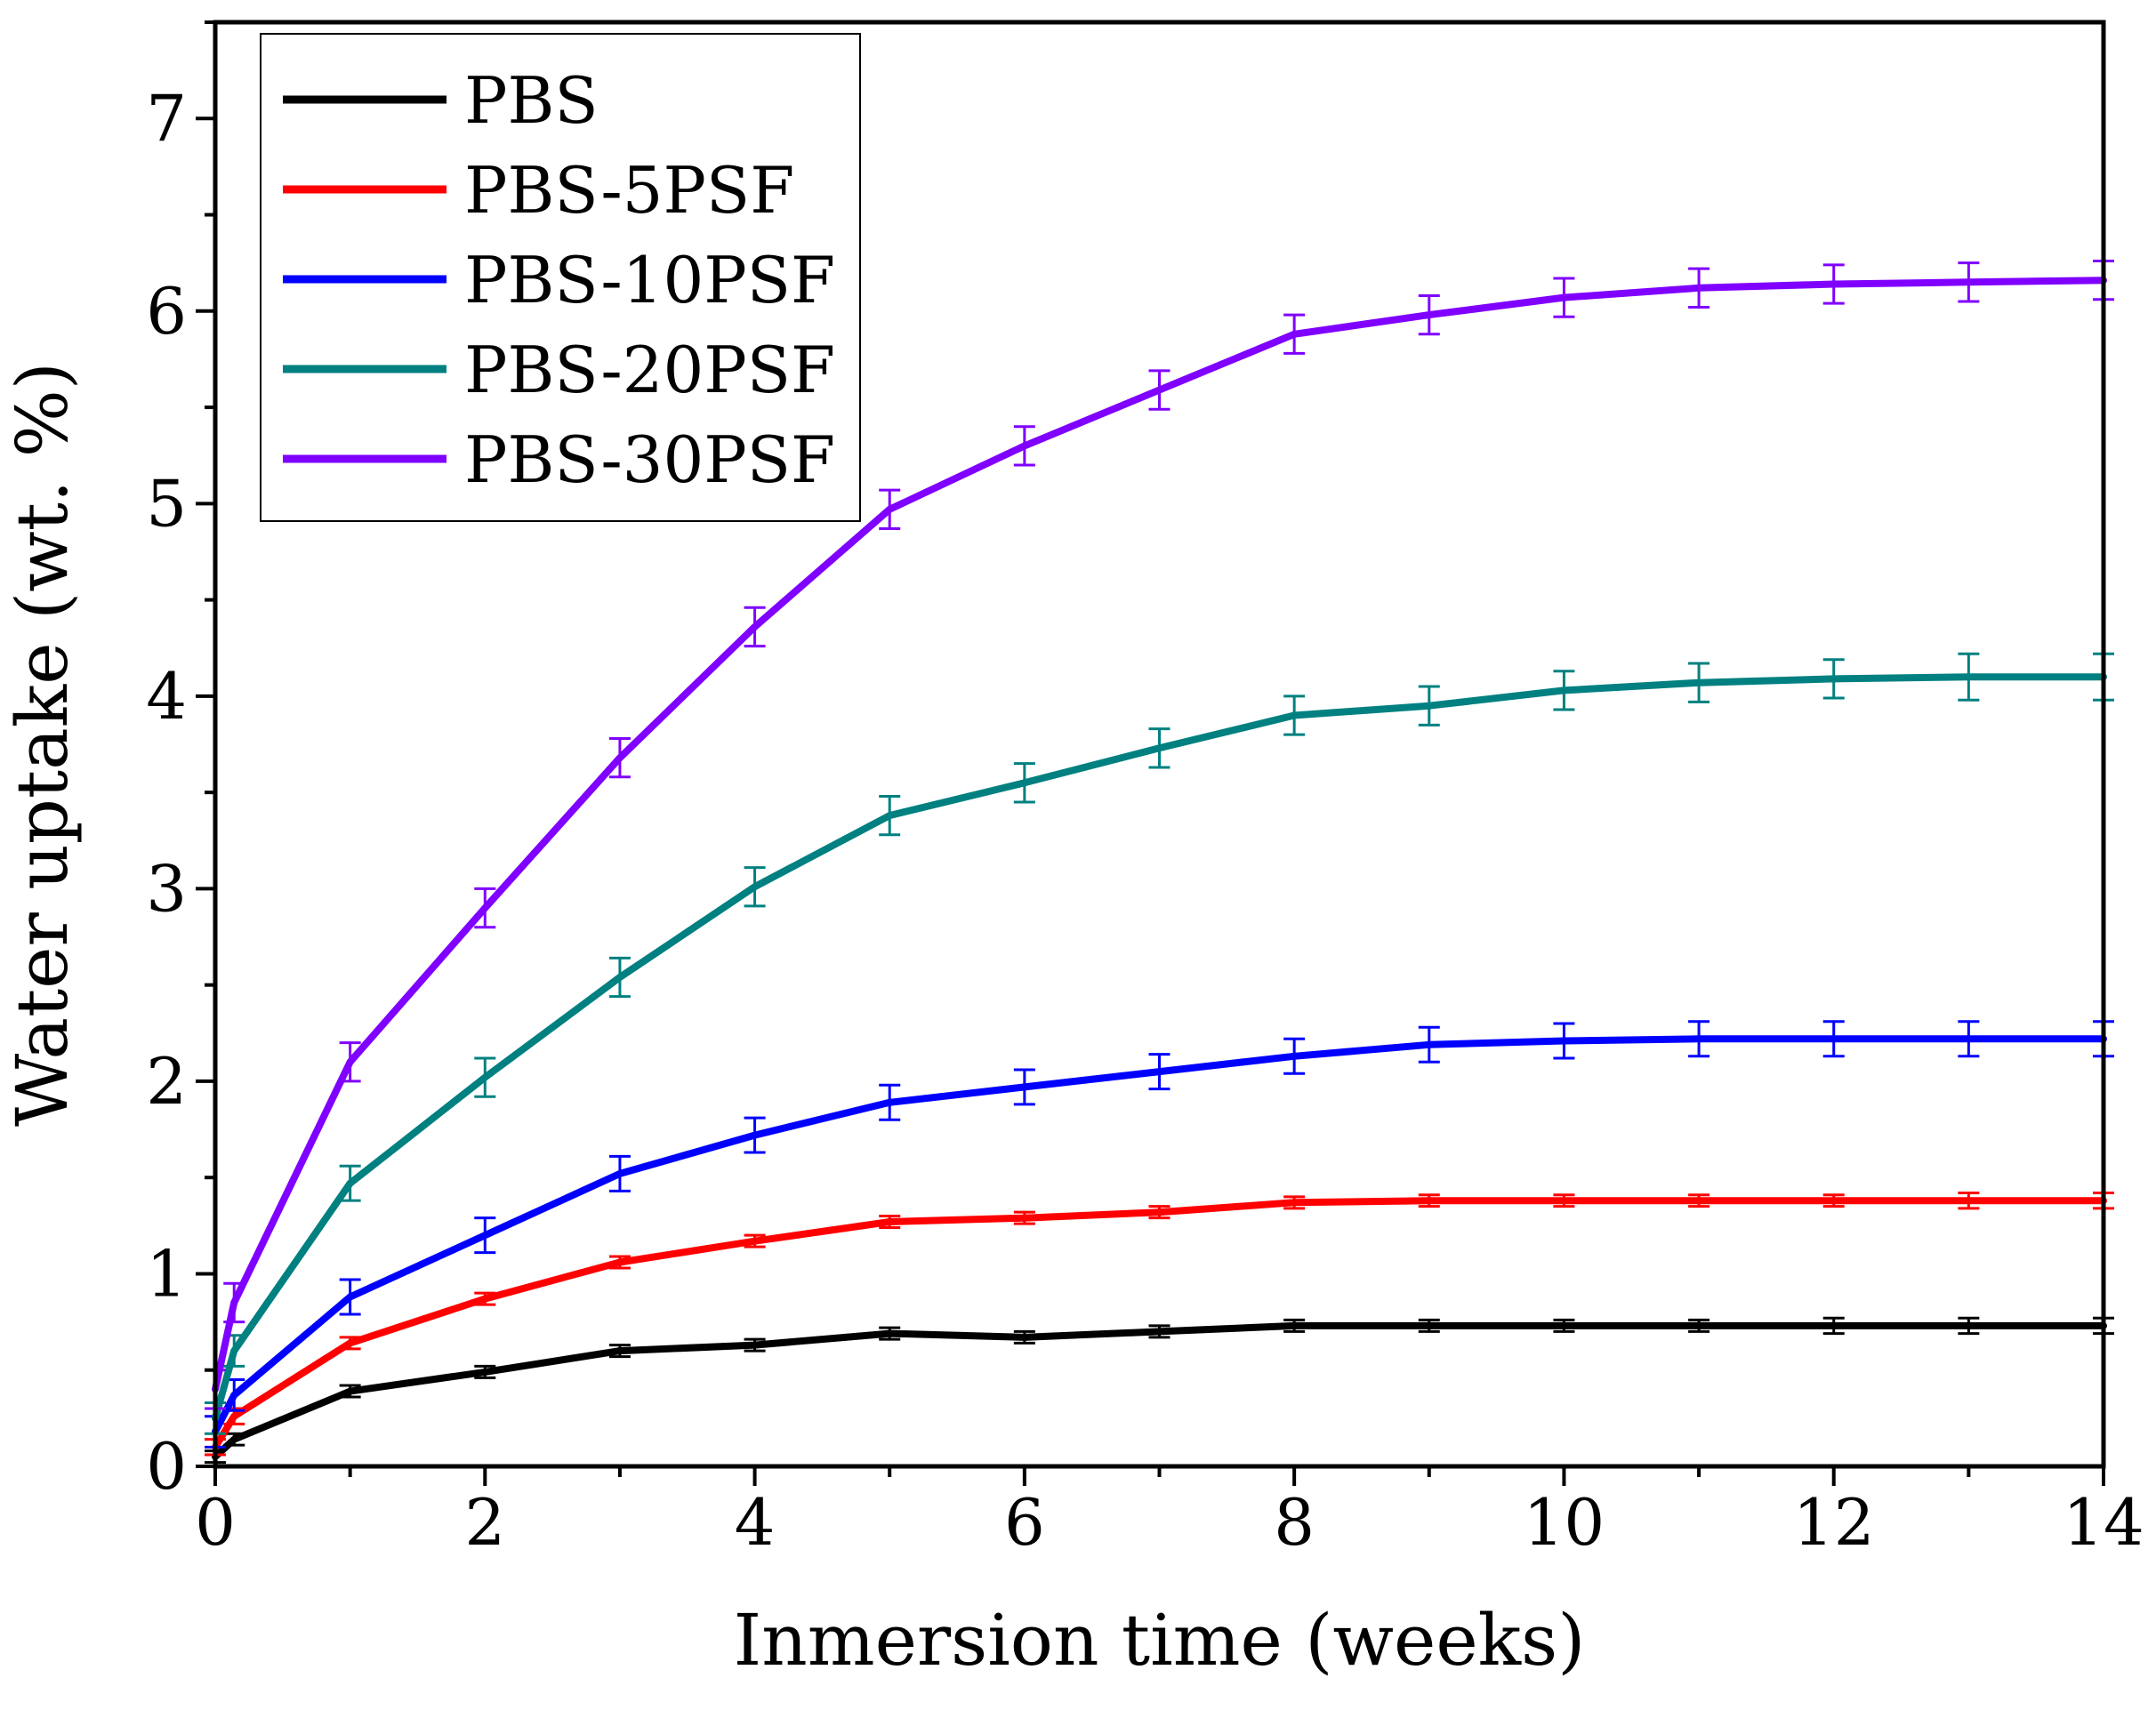 The image size is (2156, 1718). What do you see at coordinates (166, 888) in the screenshot?
I see `y-tick-label: 3` at bounding box center [166, 888].